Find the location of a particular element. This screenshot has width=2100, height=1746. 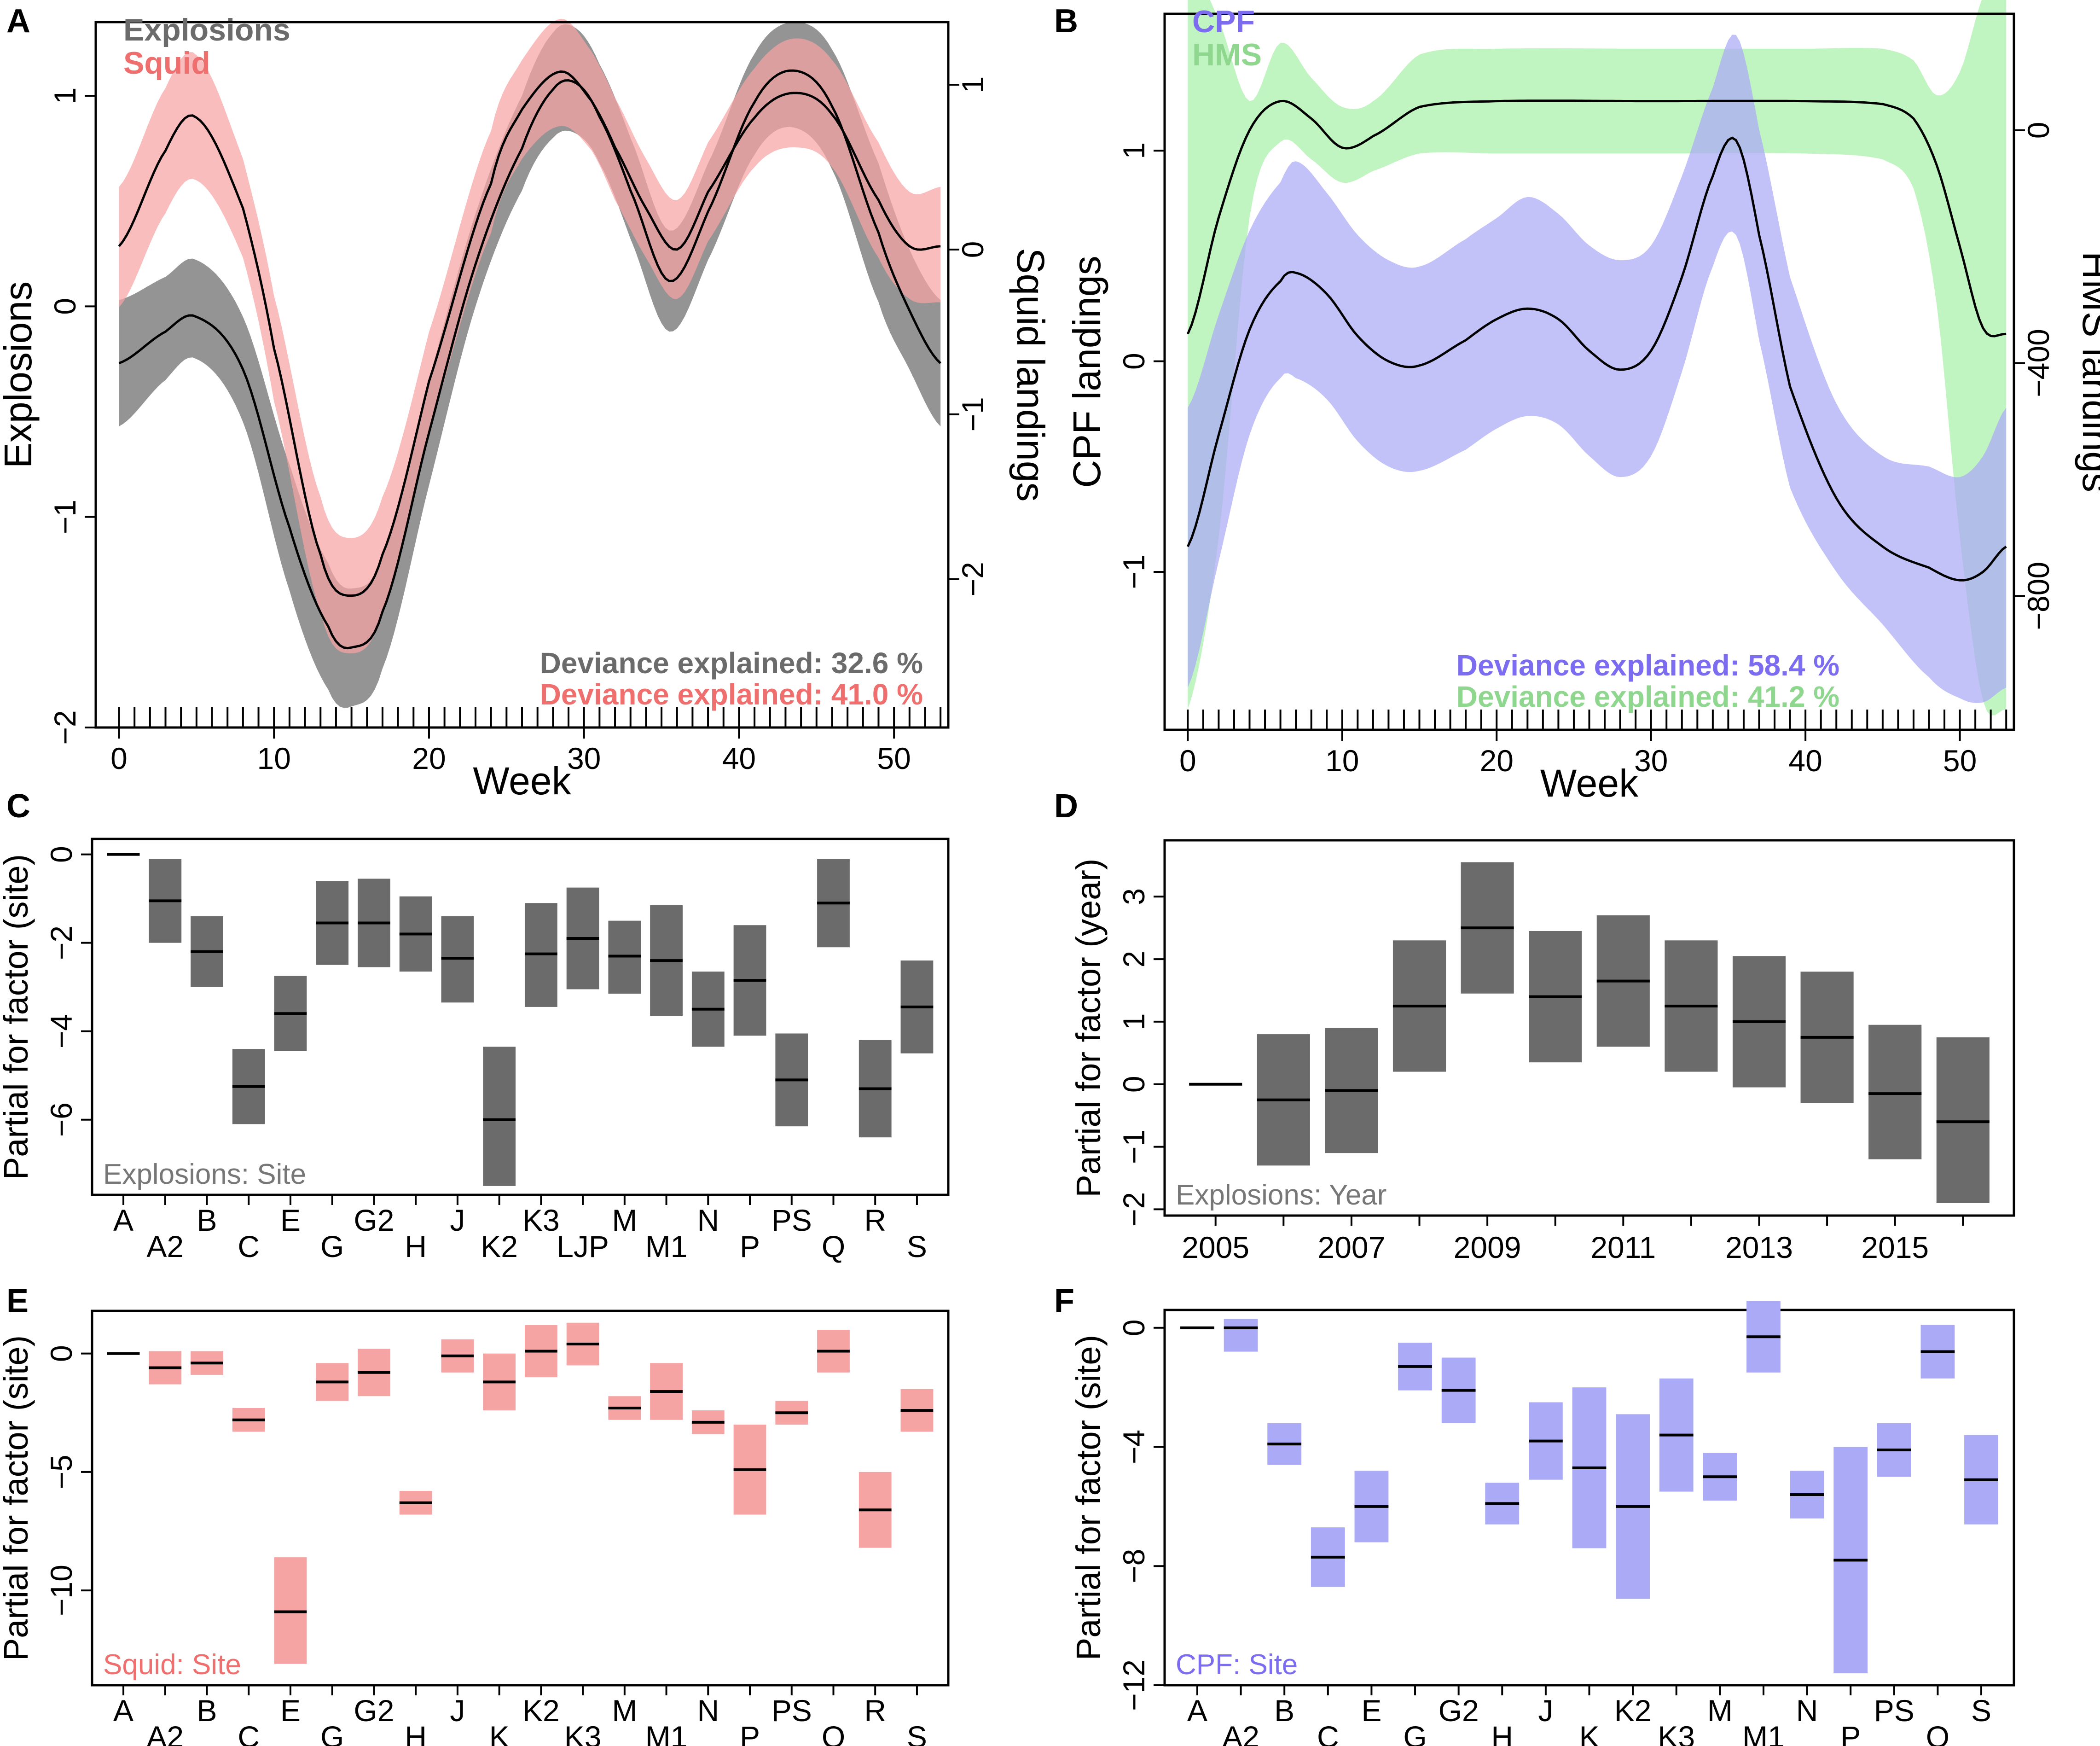

y-tick-label: −10 is located at coordinates (61, 1590).